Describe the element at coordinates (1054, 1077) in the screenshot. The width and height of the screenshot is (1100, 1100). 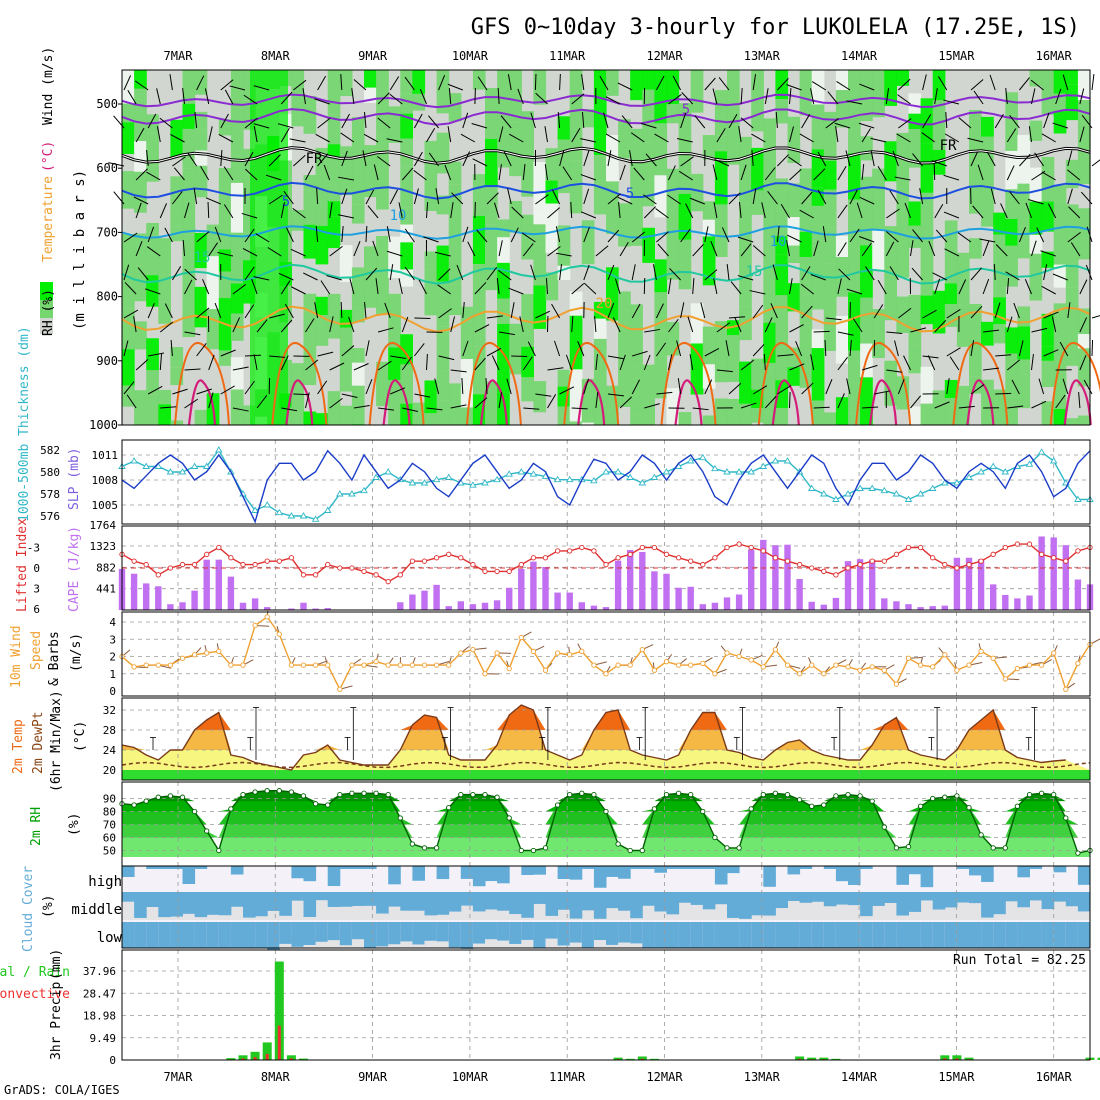
I see `date-tick-bottom: 16MAR` at that location.